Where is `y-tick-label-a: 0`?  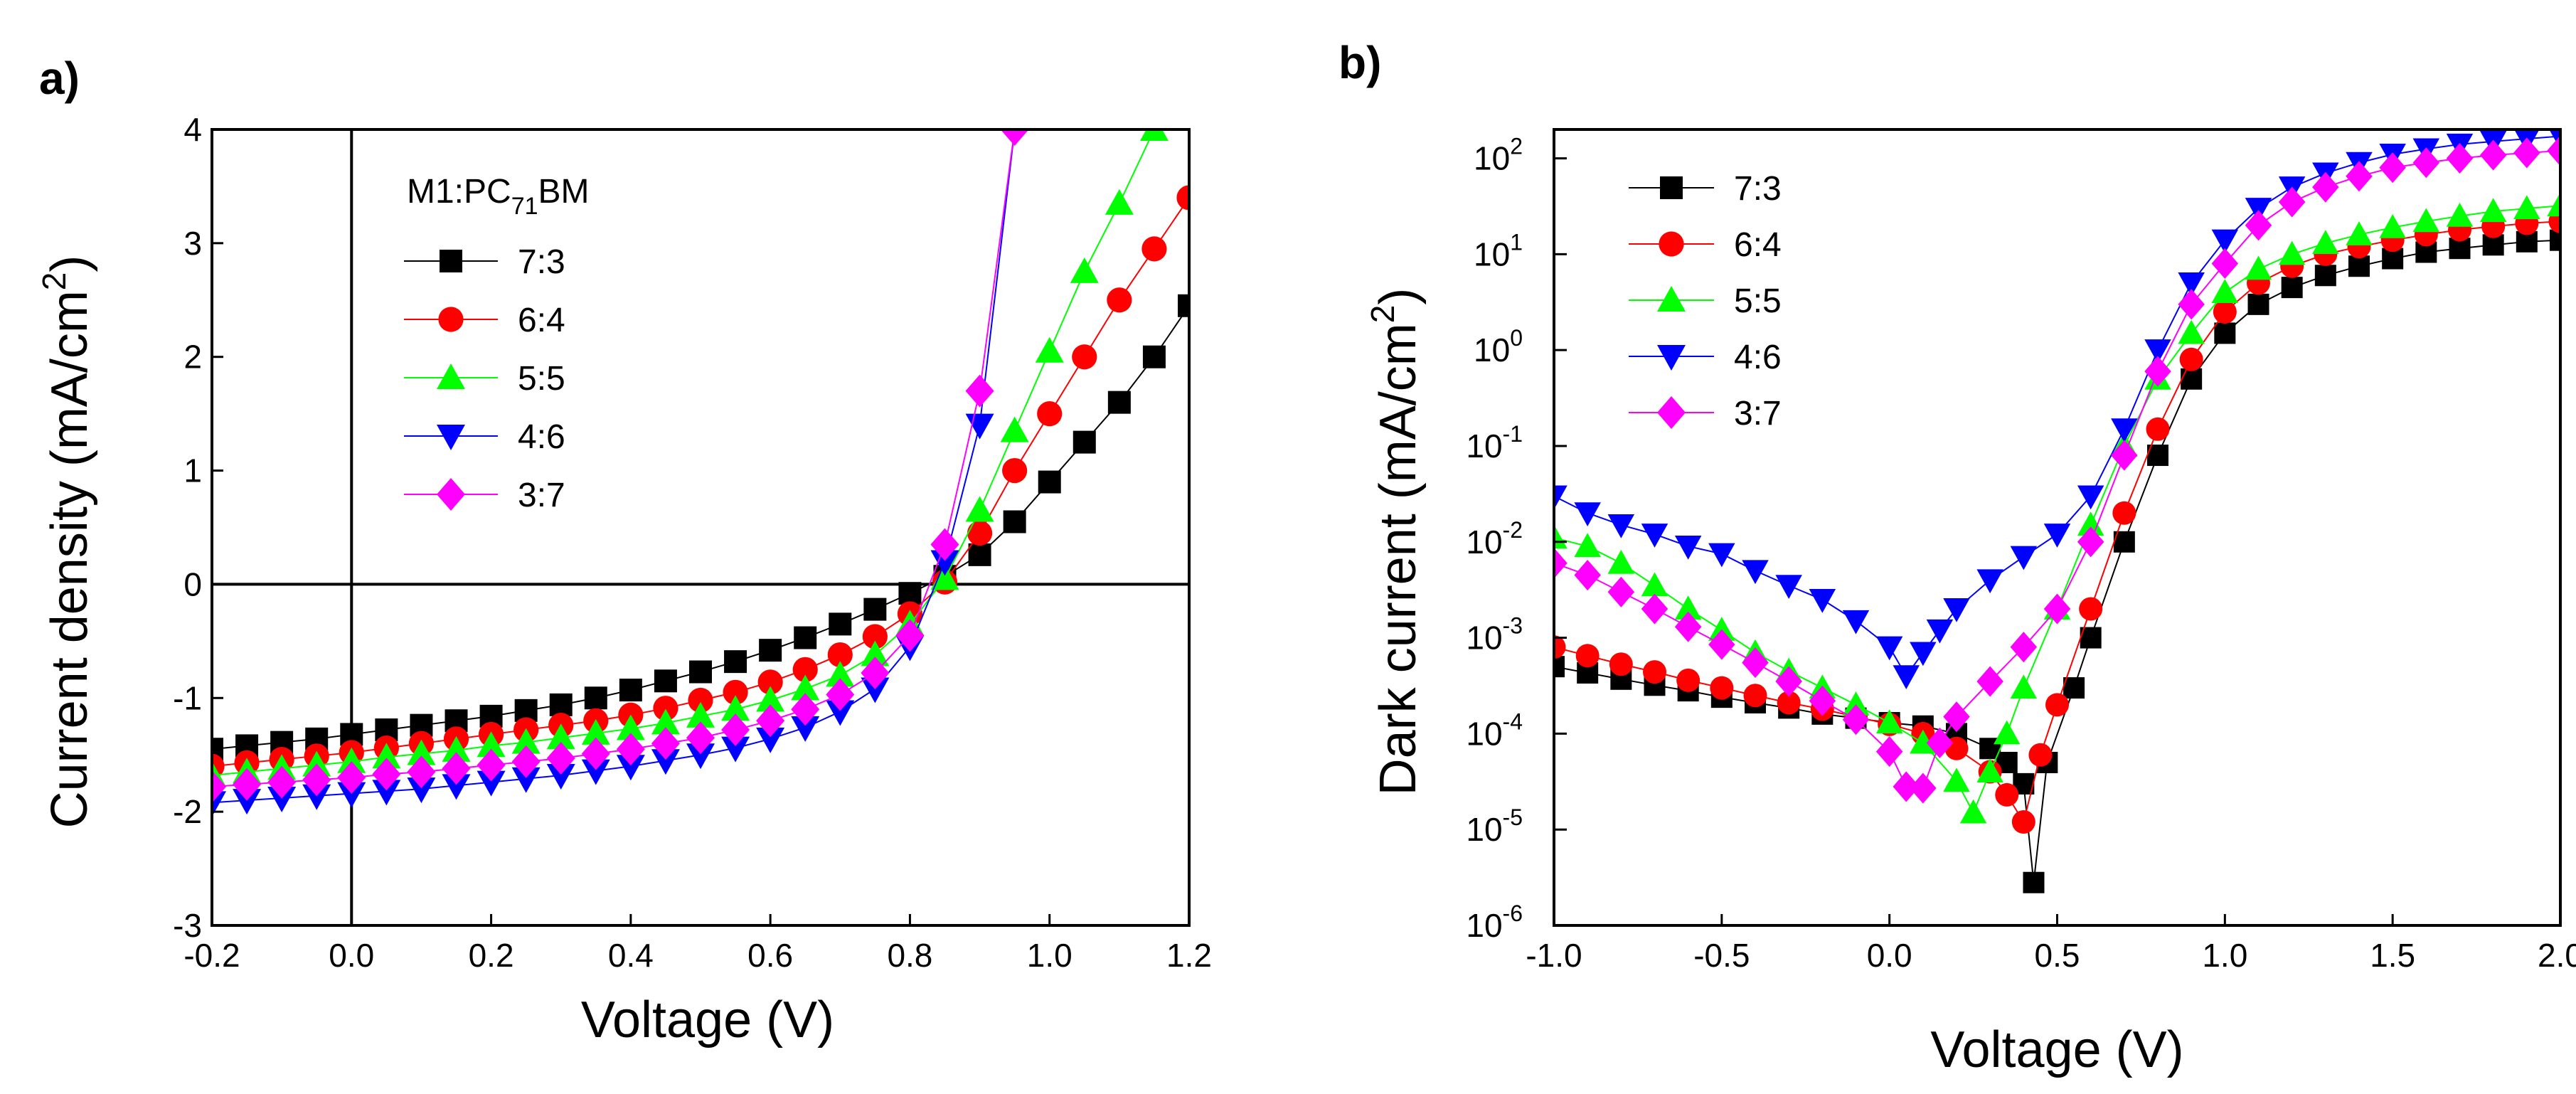 y-tick-label-a: 0 is located at coordinates (192, 583).